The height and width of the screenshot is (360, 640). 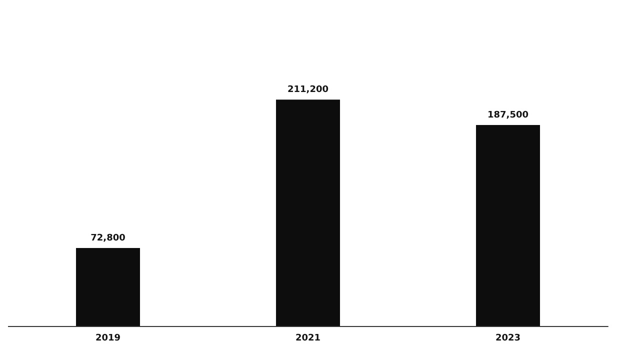 What do you see at coordinates (308, 90) in the screenshot?
I see `data-label: 211,200` at bounding box center [308, 90].